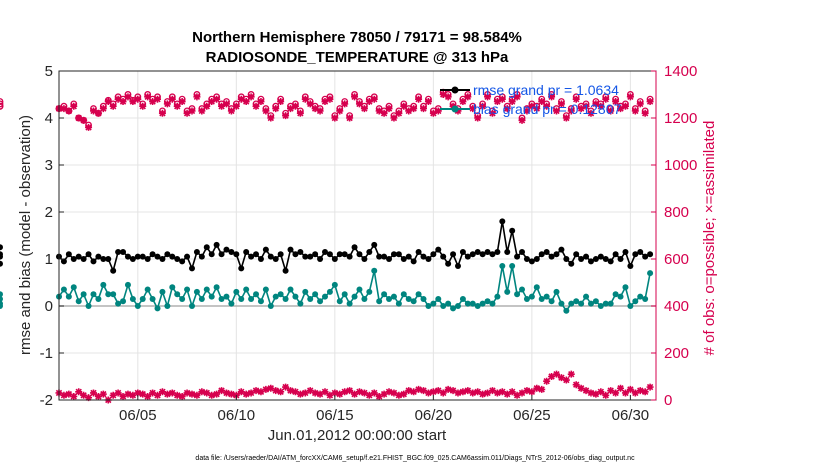 This screenshot has width=830, height=470. Describe the element at coordinates (49, 71) in the screenshot. I see `y-tick-label: 5` at that location.